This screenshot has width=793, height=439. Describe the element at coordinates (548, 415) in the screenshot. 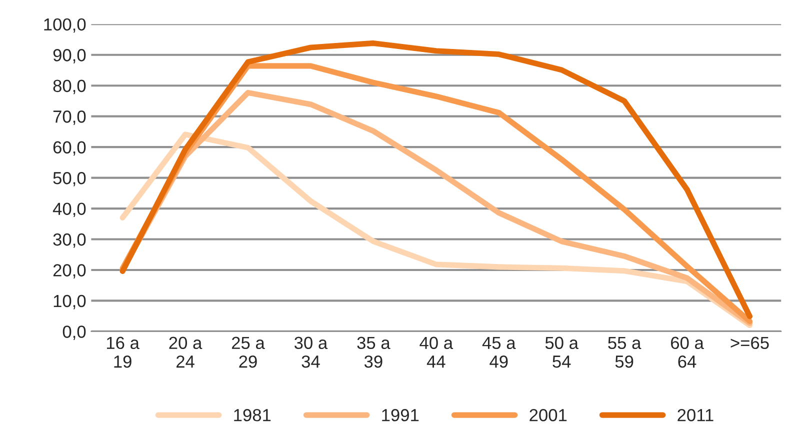

I see `legend-label: 2001` at that location.